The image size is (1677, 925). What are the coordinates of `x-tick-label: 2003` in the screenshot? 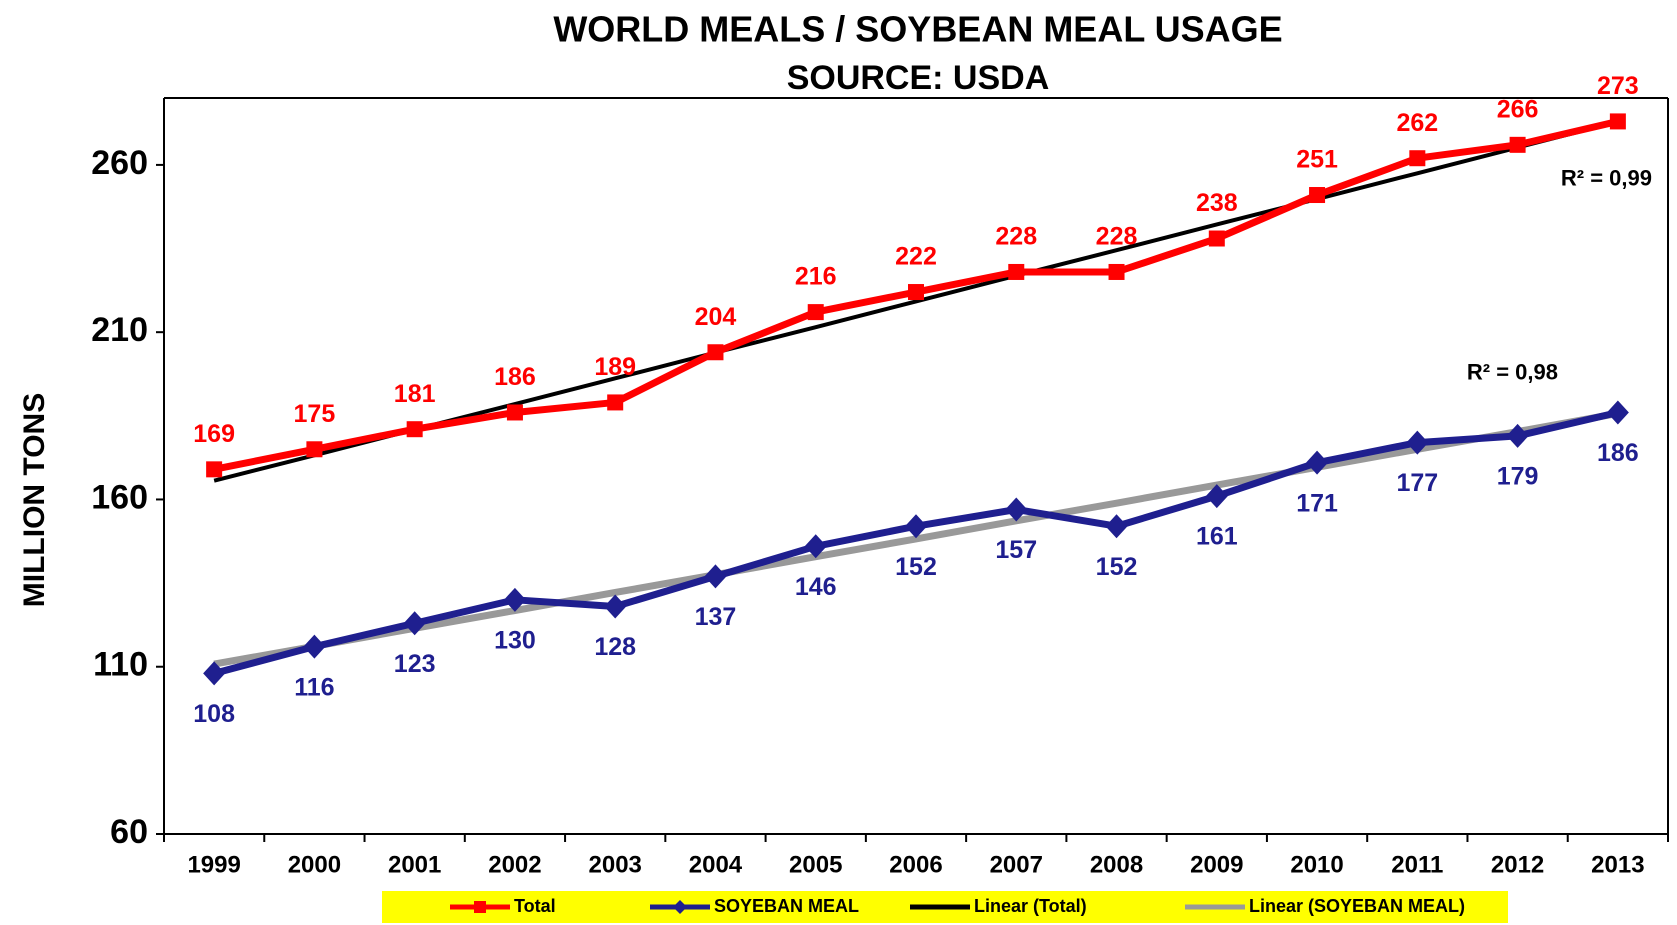 It's located at (615, 864).